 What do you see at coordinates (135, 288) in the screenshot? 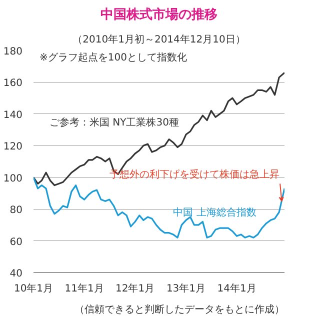
I see `x-tick-label: 12年1月` at bounding box center [135, 288].